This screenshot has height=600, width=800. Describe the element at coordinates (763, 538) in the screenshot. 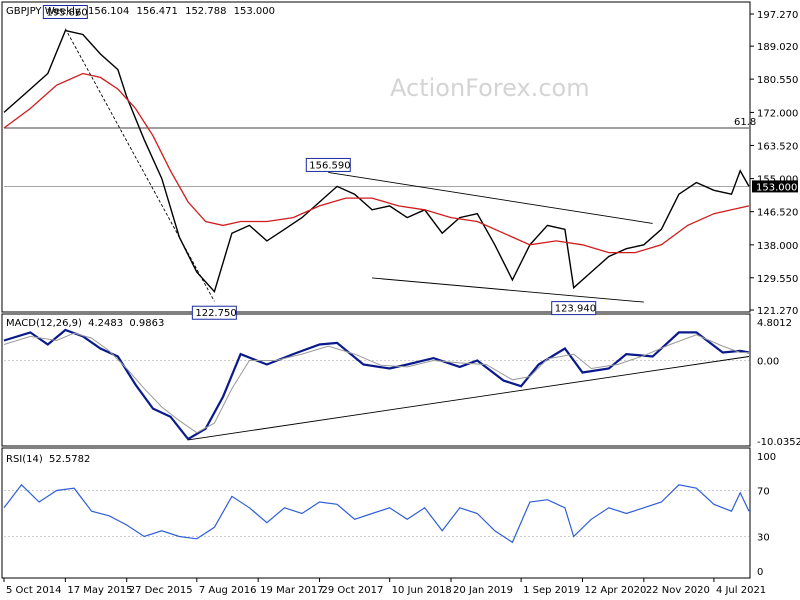

I see `rsi-y-tick-label: 30` at that location.